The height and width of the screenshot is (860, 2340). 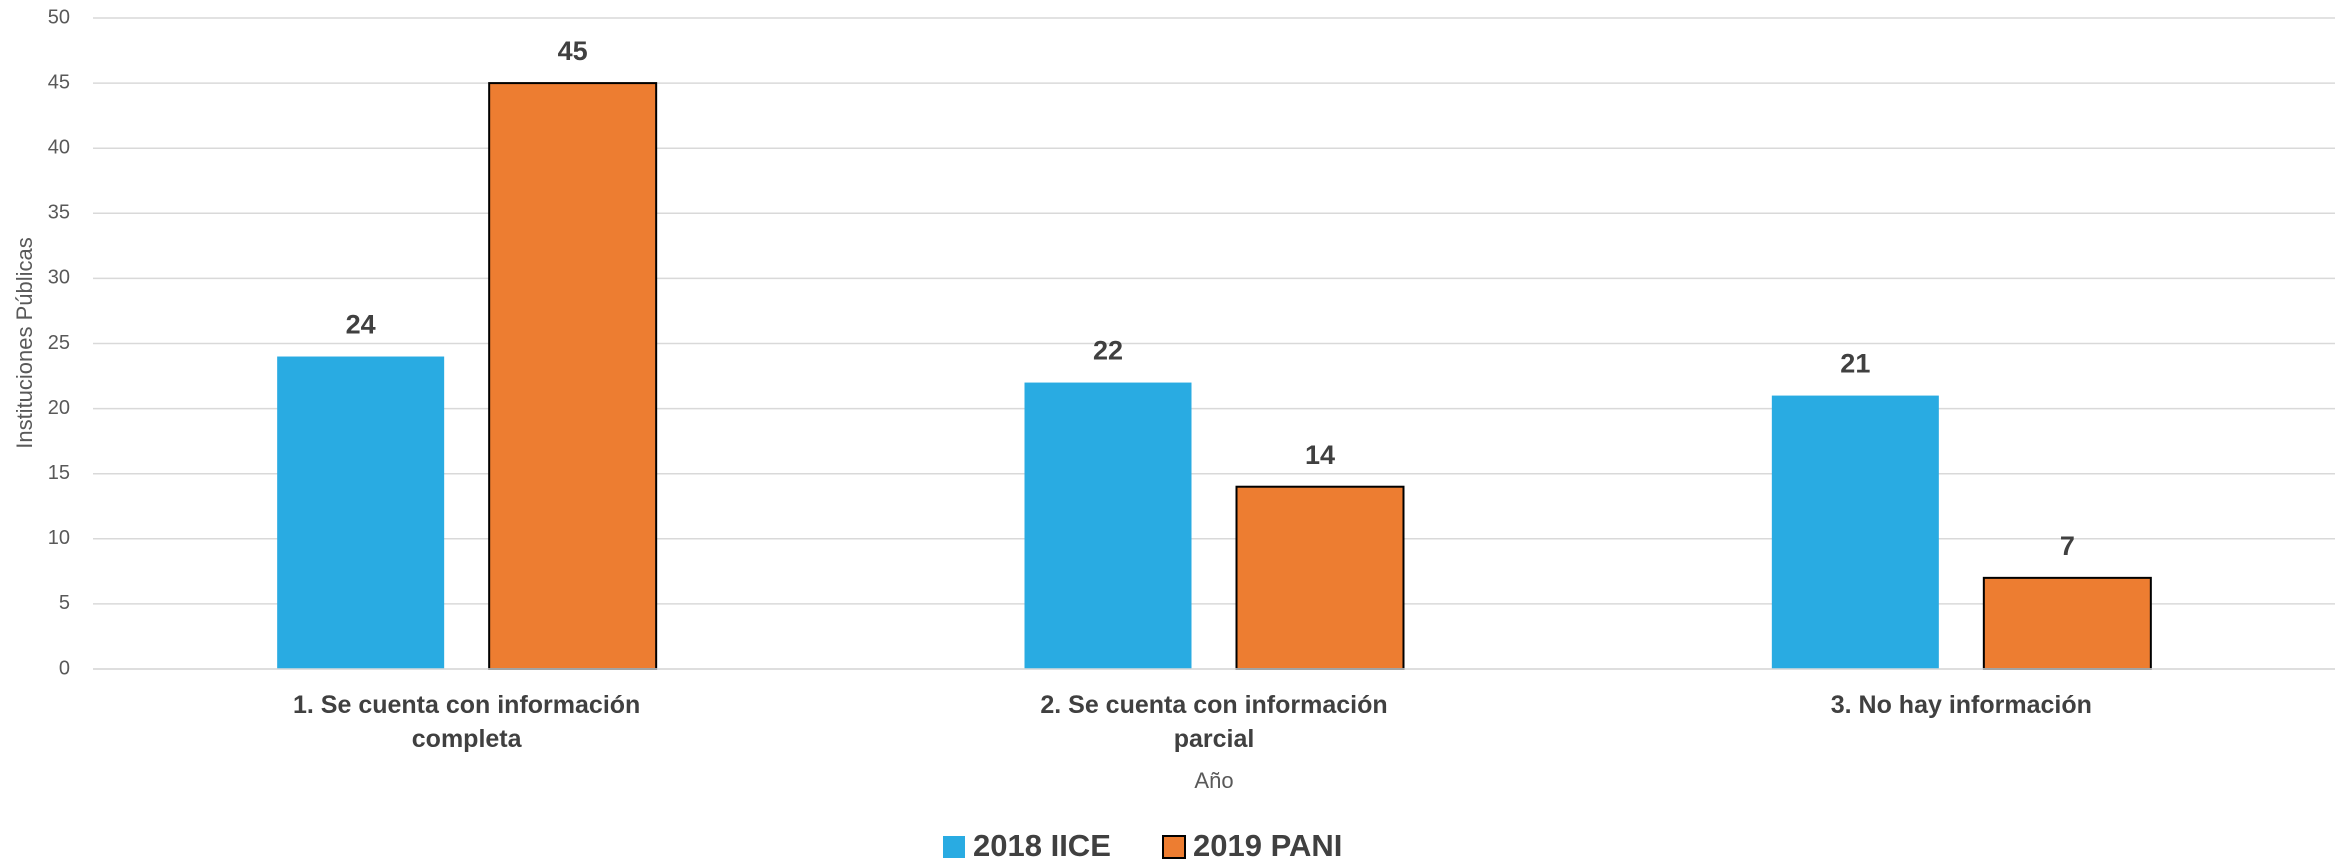 What do you see at coordinates (59, 147) in the screenshot?
I see `y-tick-label: 40` at bounding box center [59, 147].